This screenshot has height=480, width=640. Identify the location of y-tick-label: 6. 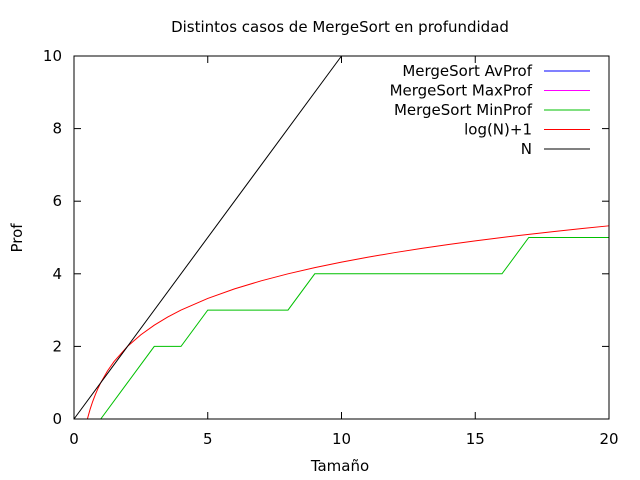
(57, 201).